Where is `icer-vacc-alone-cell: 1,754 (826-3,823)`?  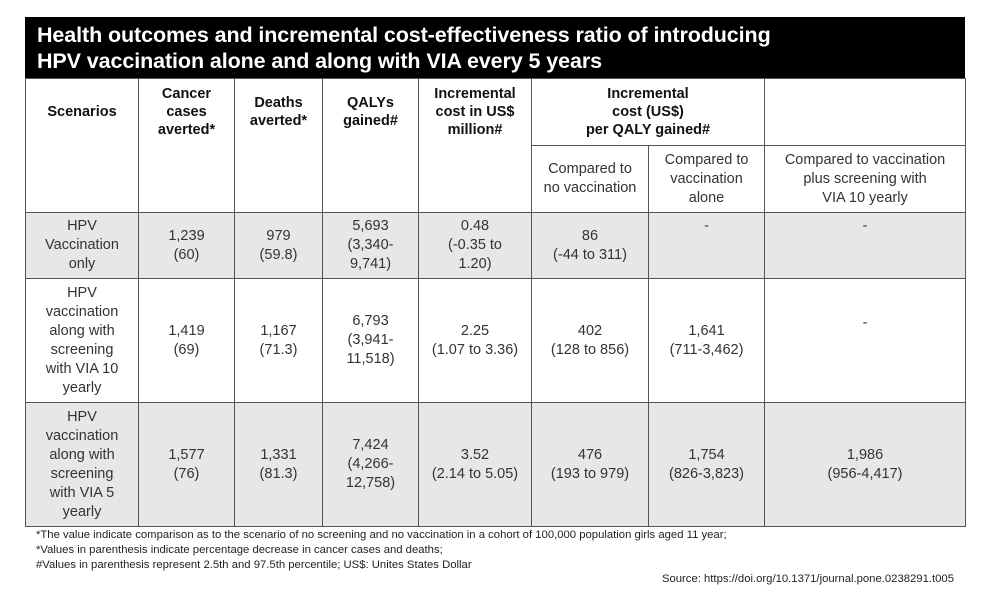 icer-vacc-alone-cell: 1,754 (826-3,823) is located at coordinates (706, 464).